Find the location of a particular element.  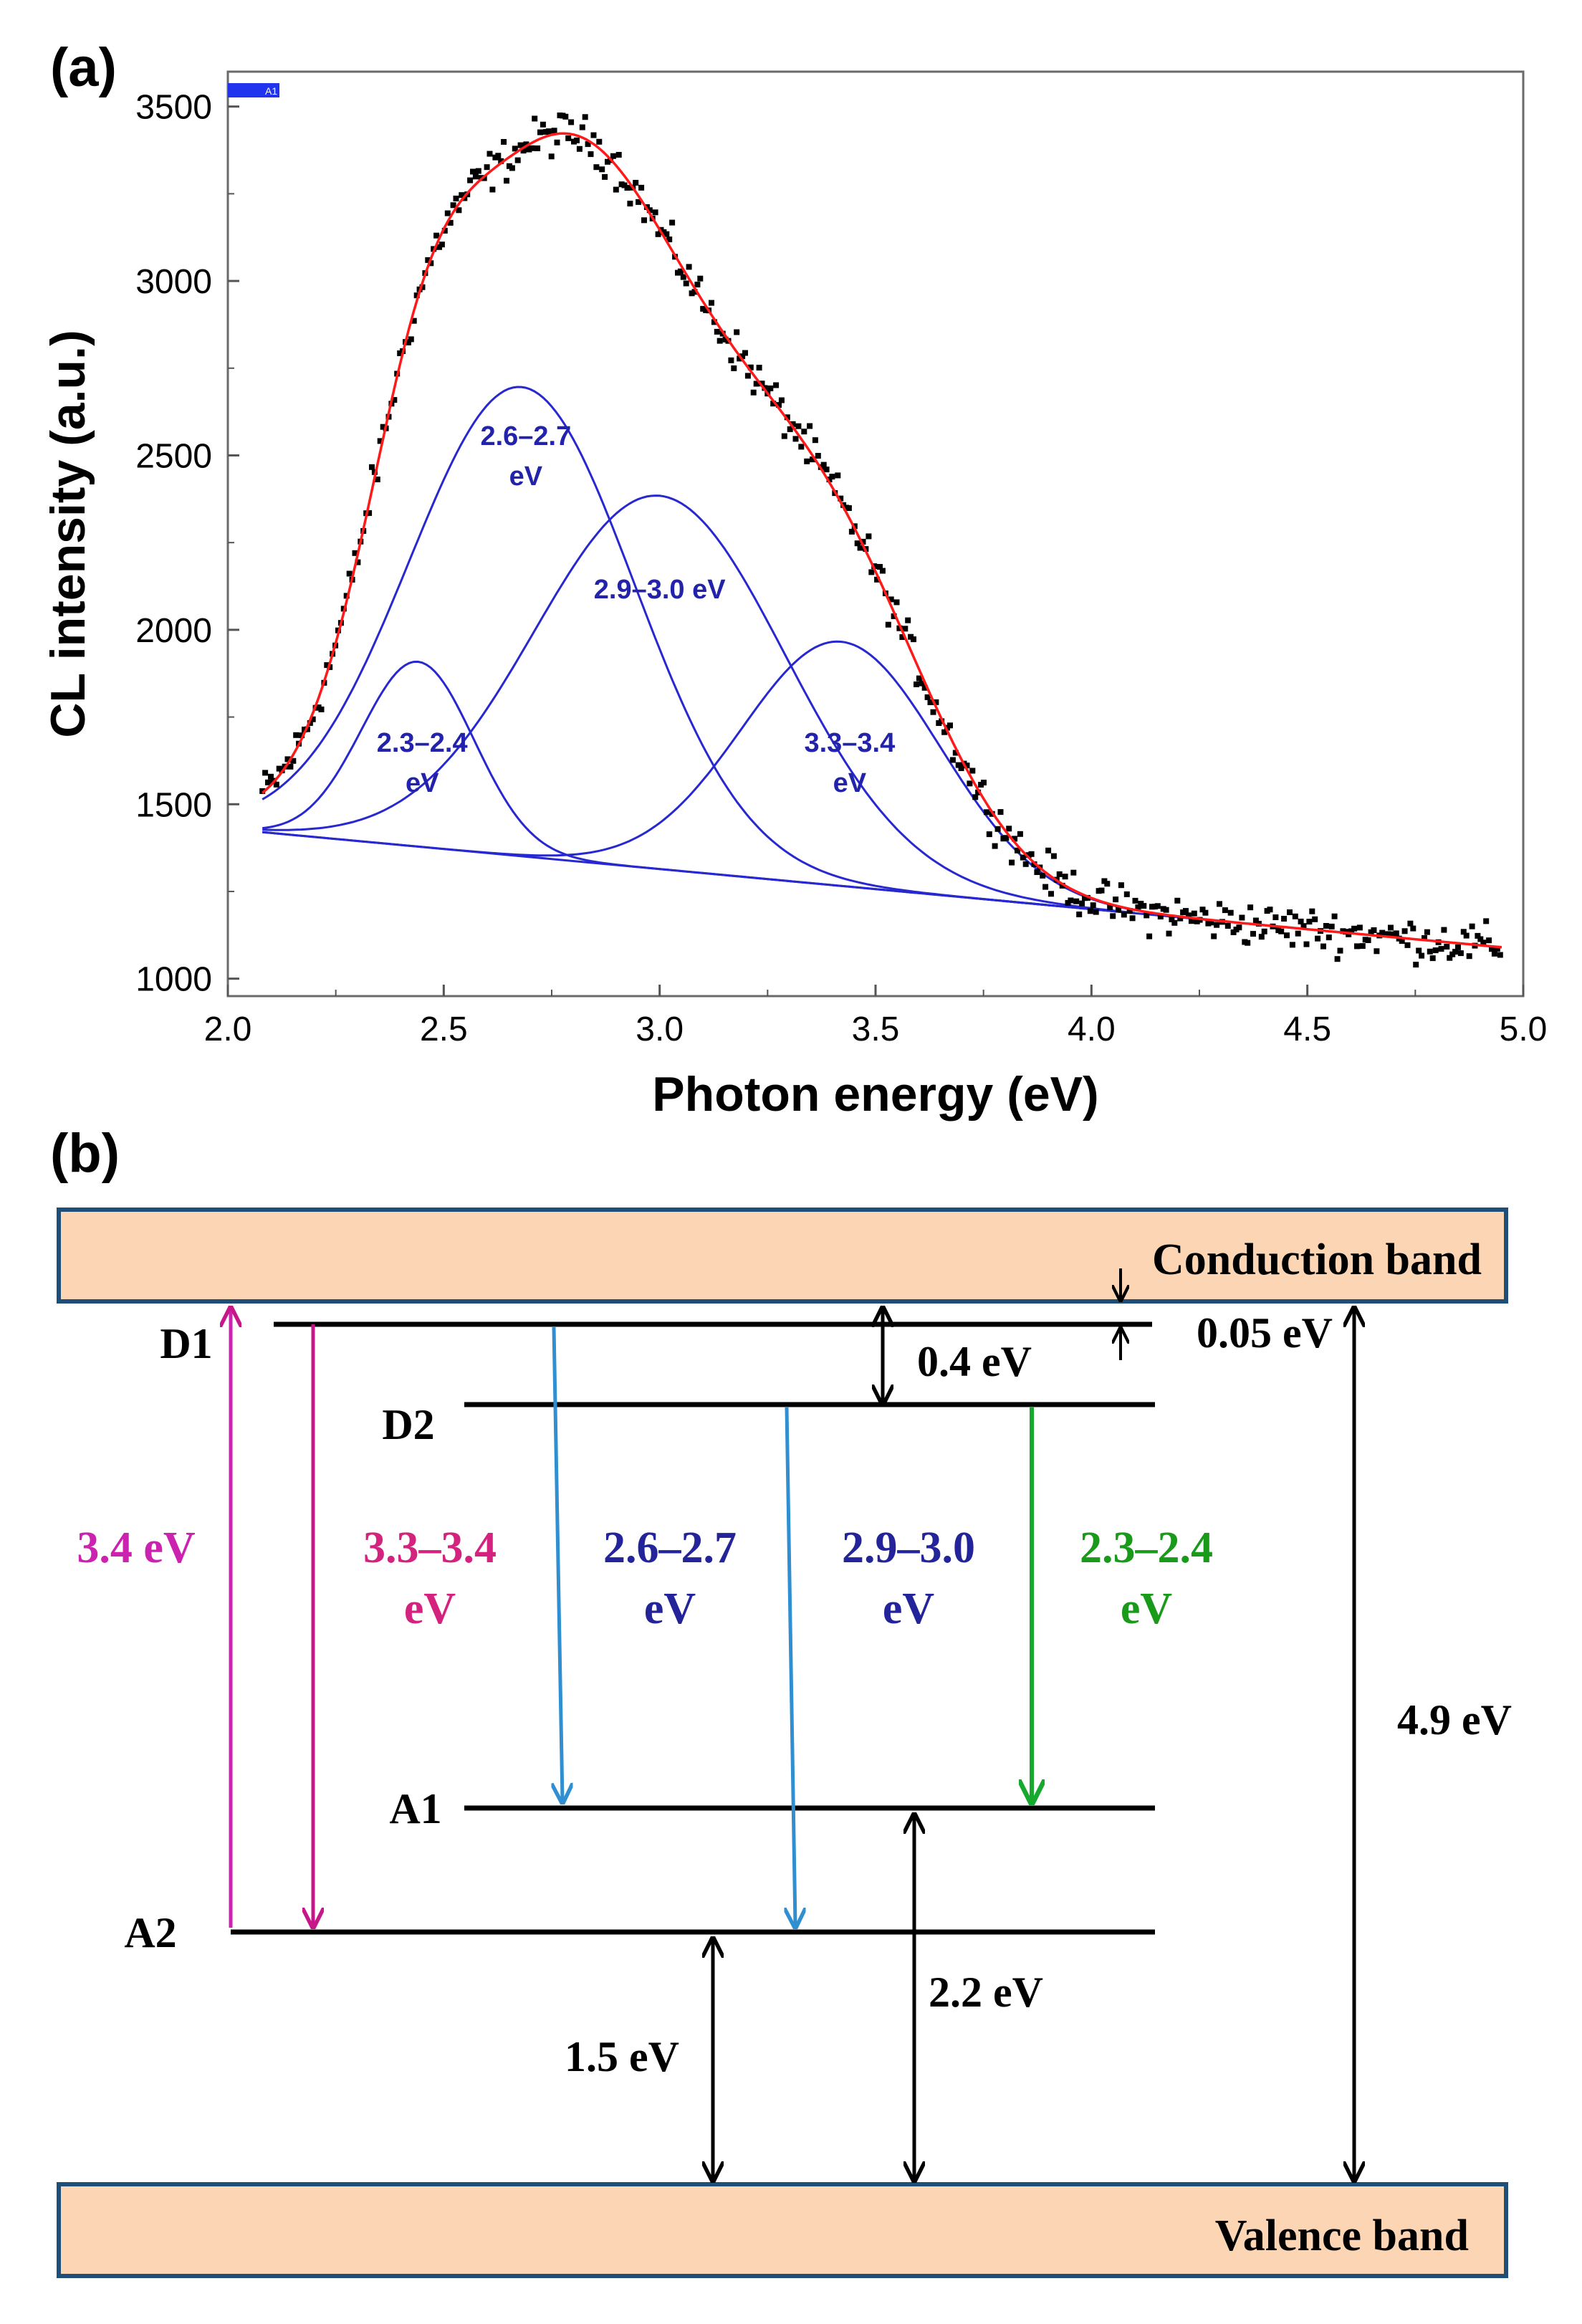

component-label-2: 2.6–2.7 is located at coordinates (525, 436).